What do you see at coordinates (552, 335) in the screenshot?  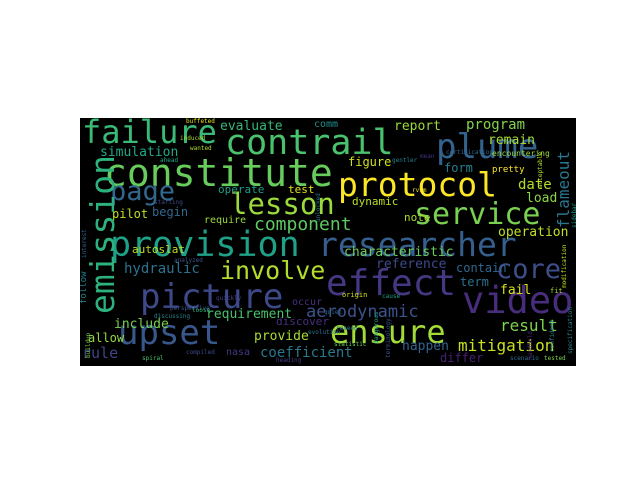 I see `word-confident: confident` at bounding box center [552, 335].